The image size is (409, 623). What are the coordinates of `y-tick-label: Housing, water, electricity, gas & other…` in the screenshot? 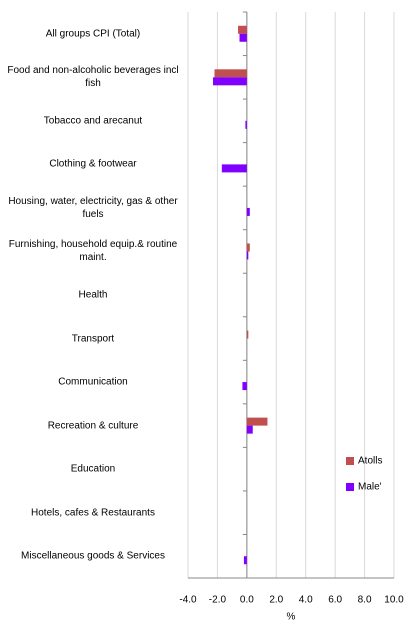 It's located at (93, 207).